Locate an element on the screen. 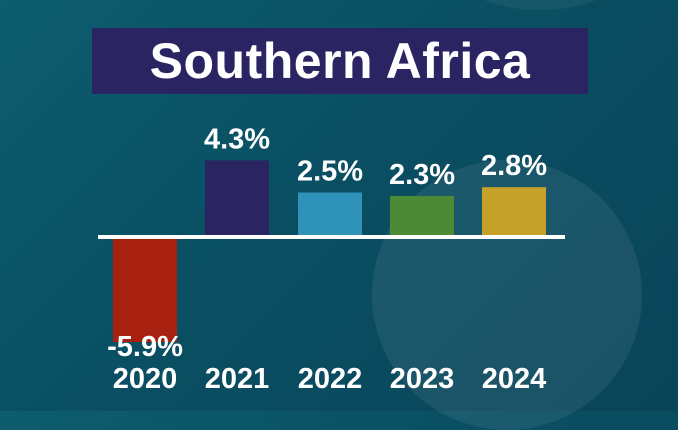  bar-2023 is located at coordinates (422, 216).